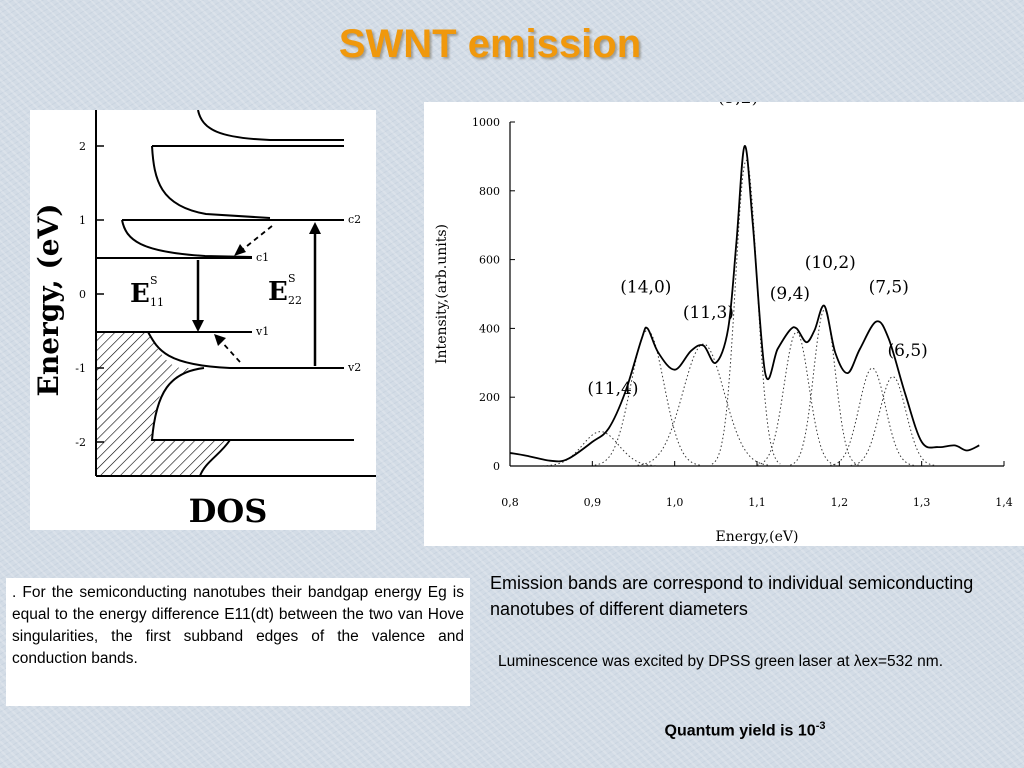 This screenshot has width=1024, height=768. Describe the element at coordinates (228, 511) in the screenshot. I see `dos-x-axis-label: DOS` at that location.